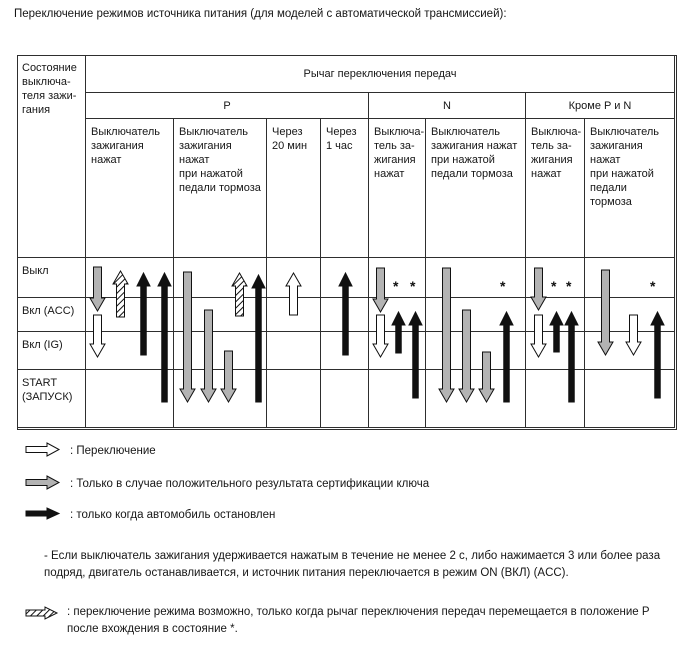 The width and height of the screenshot is (688, 658). Describe the element at coordinates (447, 106) in the screenshot. I see `header-group-cell: N` at that location.